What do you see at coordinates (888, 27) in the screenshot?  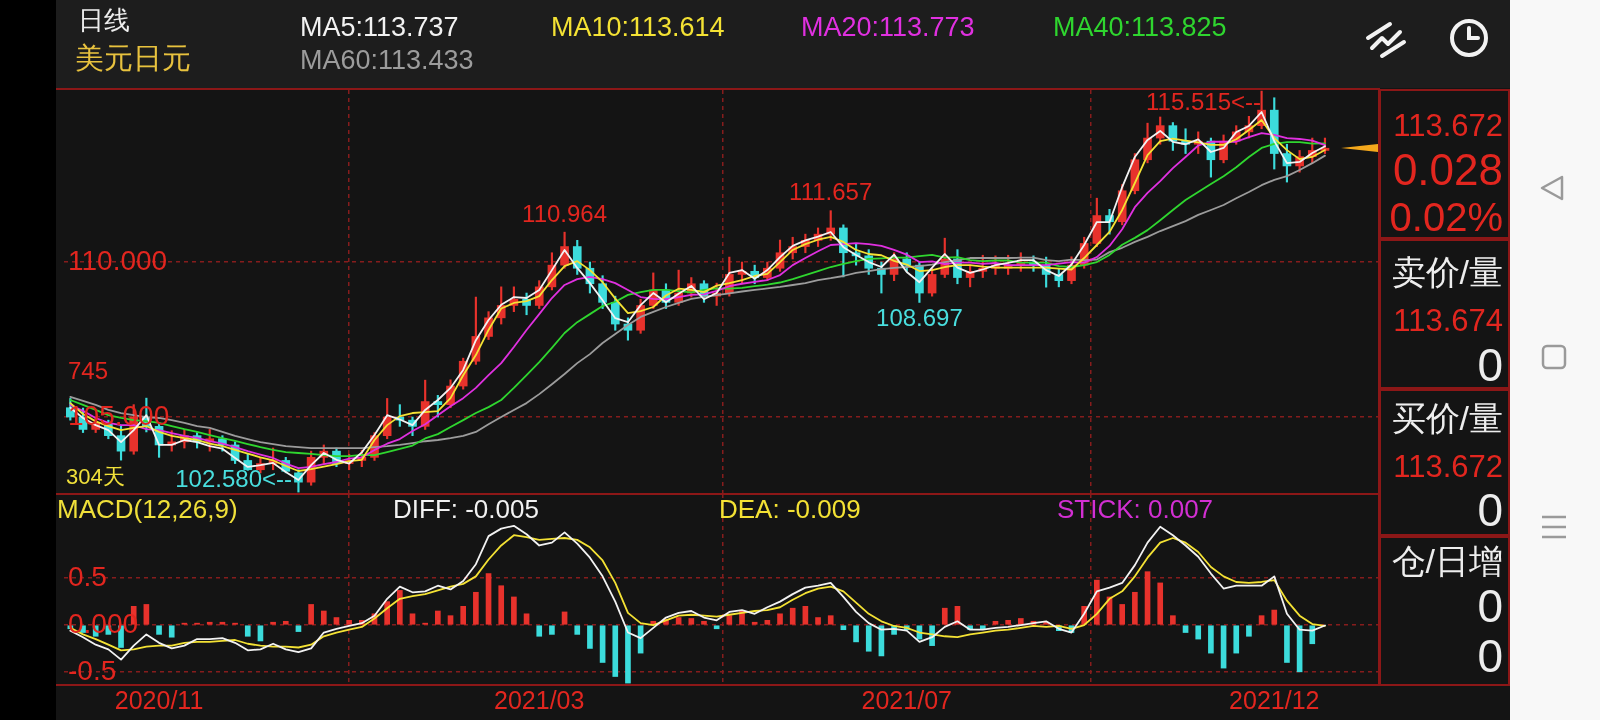 I see `text: MA20:113.773` at bounding box center [888, 27].